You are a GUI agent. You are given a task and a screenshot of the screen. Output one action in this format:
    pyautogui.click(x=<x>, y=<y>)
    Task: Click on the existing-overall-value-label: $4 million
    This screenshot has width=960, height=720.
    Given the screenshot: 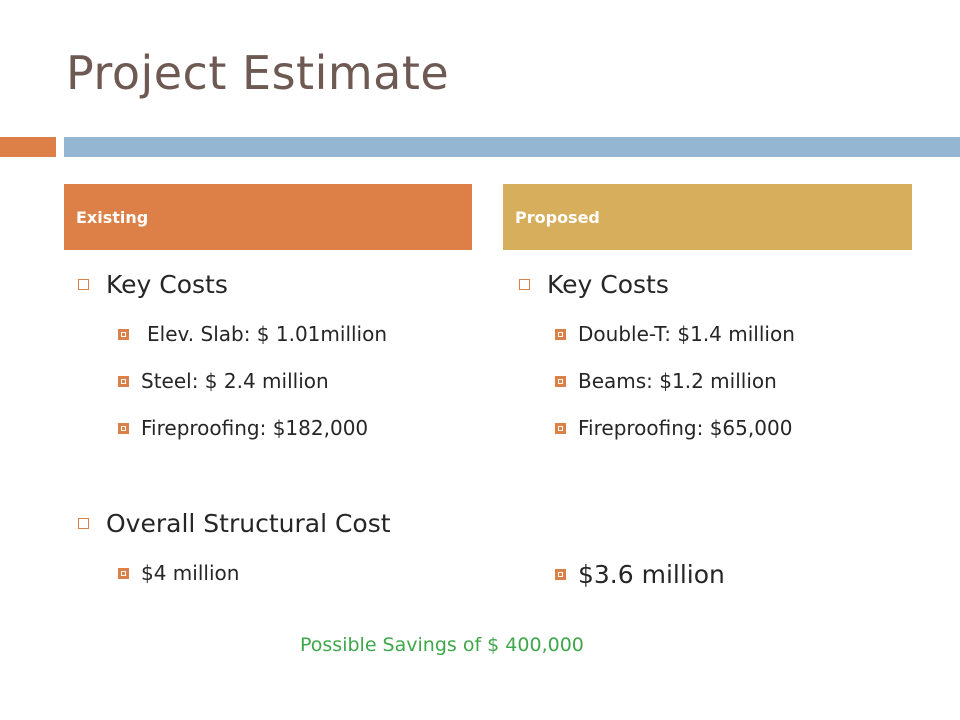 What is the action you would take?
    pyautogui.click(x=190, y=573)
    